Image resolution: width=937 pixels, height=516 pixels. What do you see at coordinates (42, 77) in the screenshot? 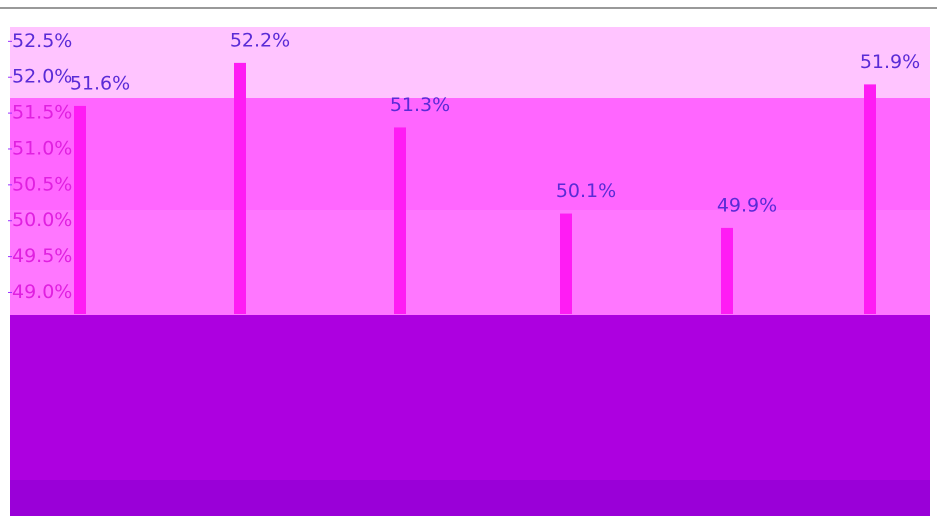
I see `y-tick-label: 52.0%` at bounding box center [42, 77].